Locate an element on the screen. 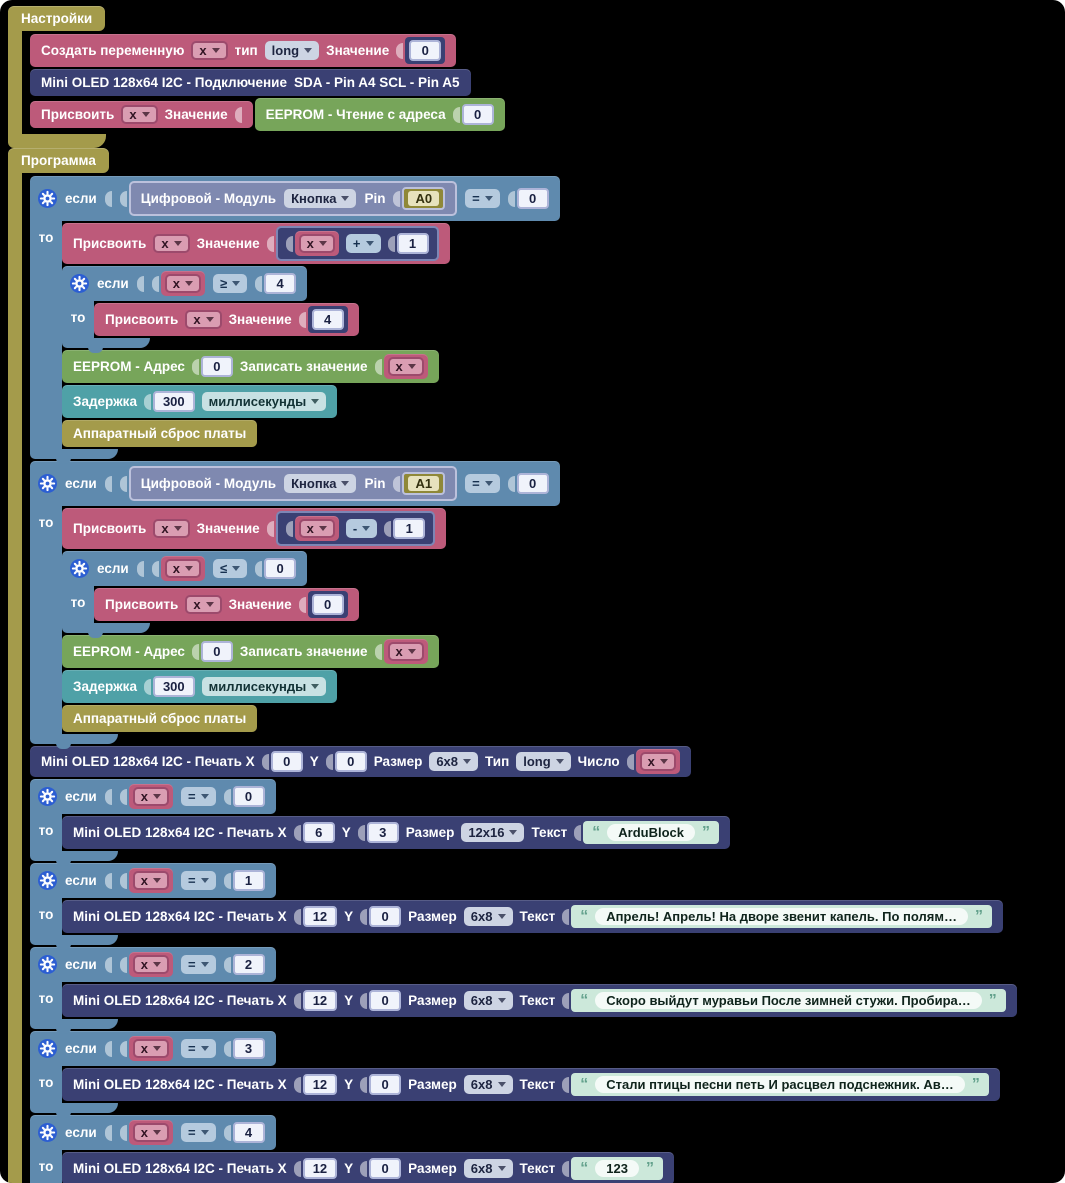 This screenshot has height=1183, width=1065. if-header: если x = 3 is located at coordinates (153, 1048).